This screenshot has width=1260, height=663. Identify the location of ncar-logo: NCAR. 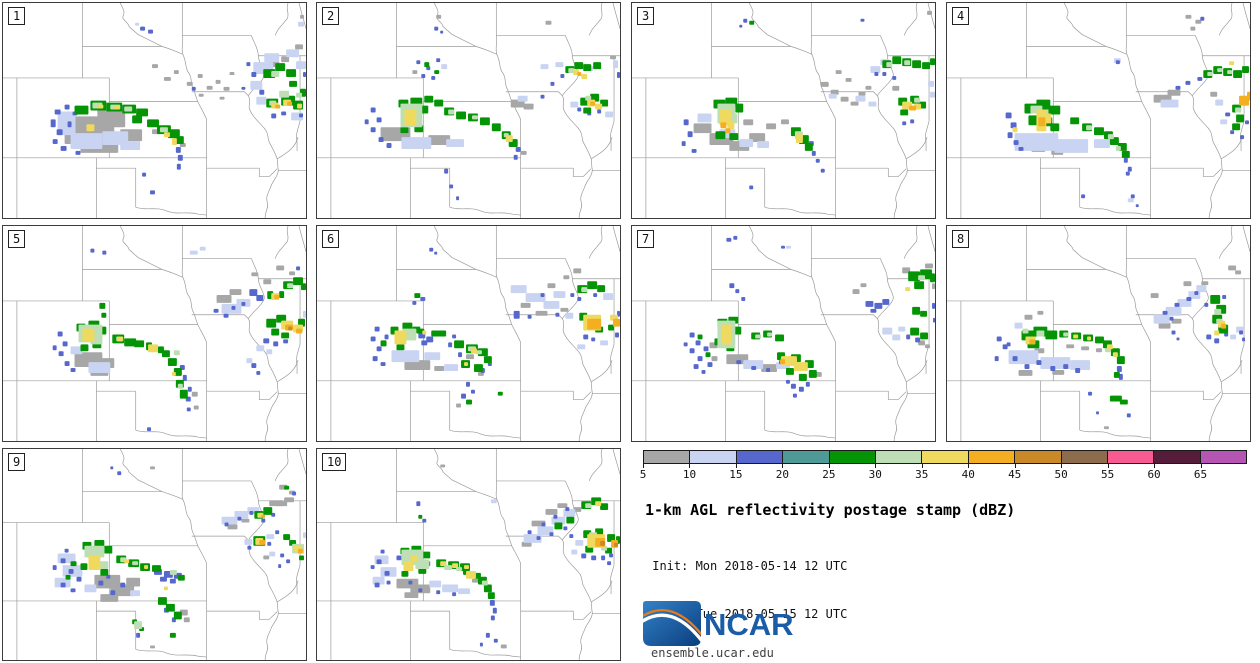
(791, 626).